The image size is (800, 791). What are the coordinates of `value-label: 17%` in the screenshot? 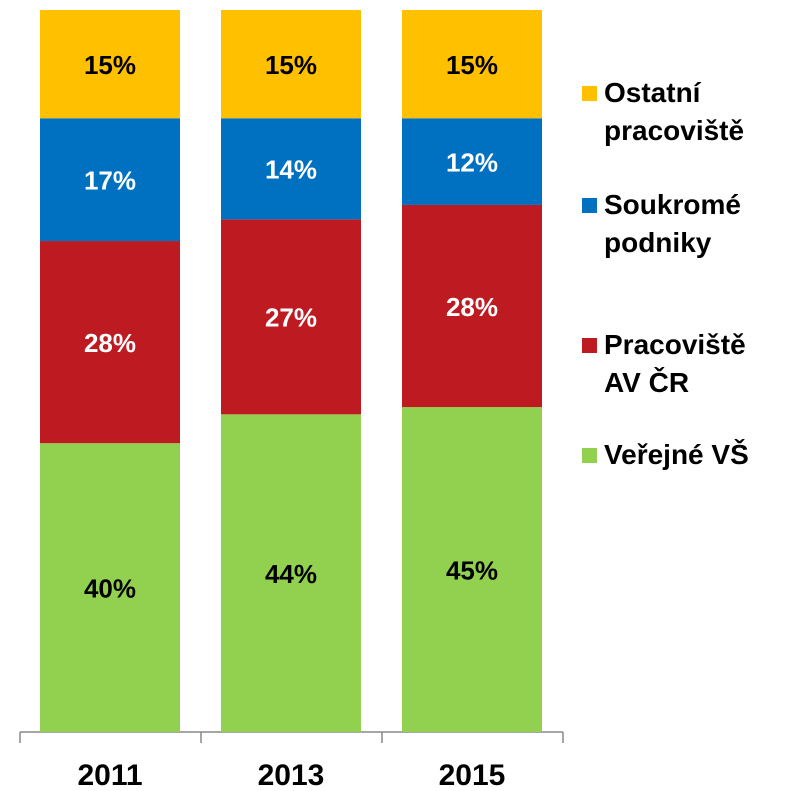 It's located at (110, 181).